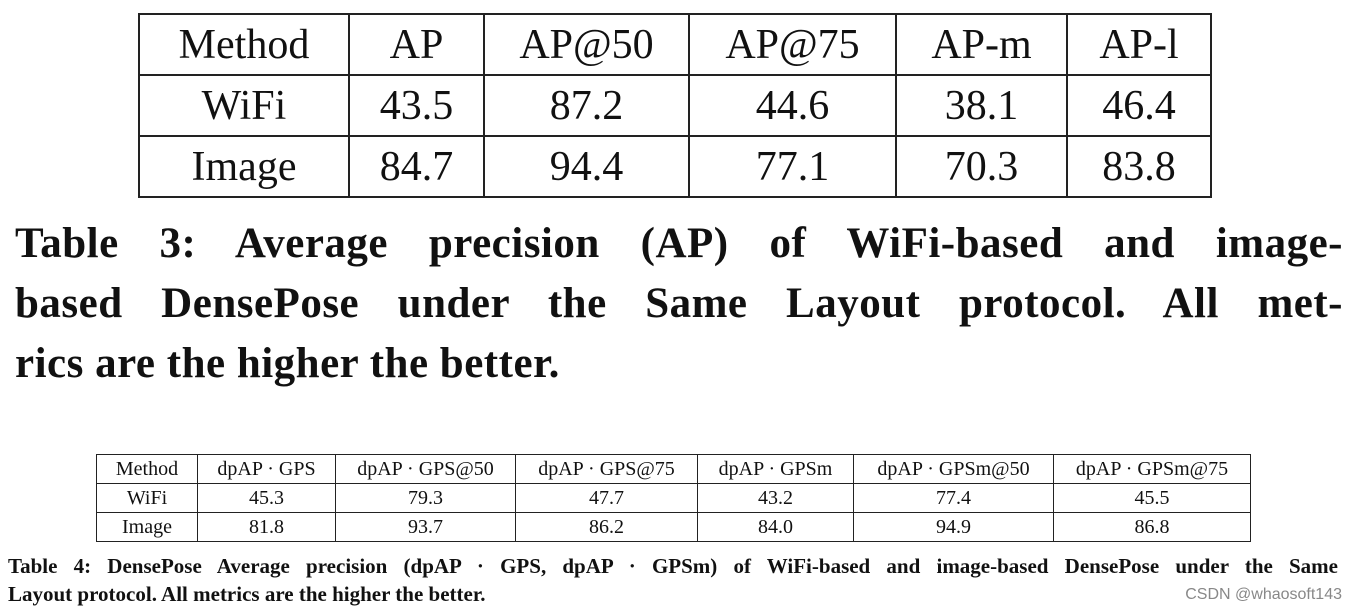 The height and width of the screenshot is (612, 1358). I want to click on data-row-cell: 38.1, so click(981, 105).